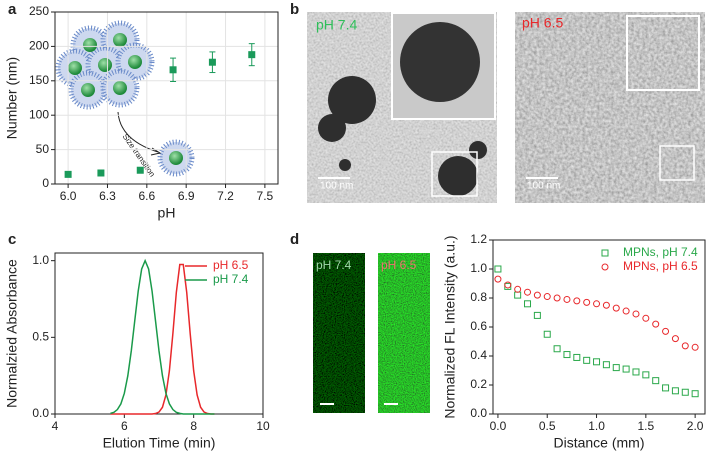 Image resolution: width=708 pixels, height=457 pixels. I want to click on x-tick-label: 6.9, so click(186, 196).